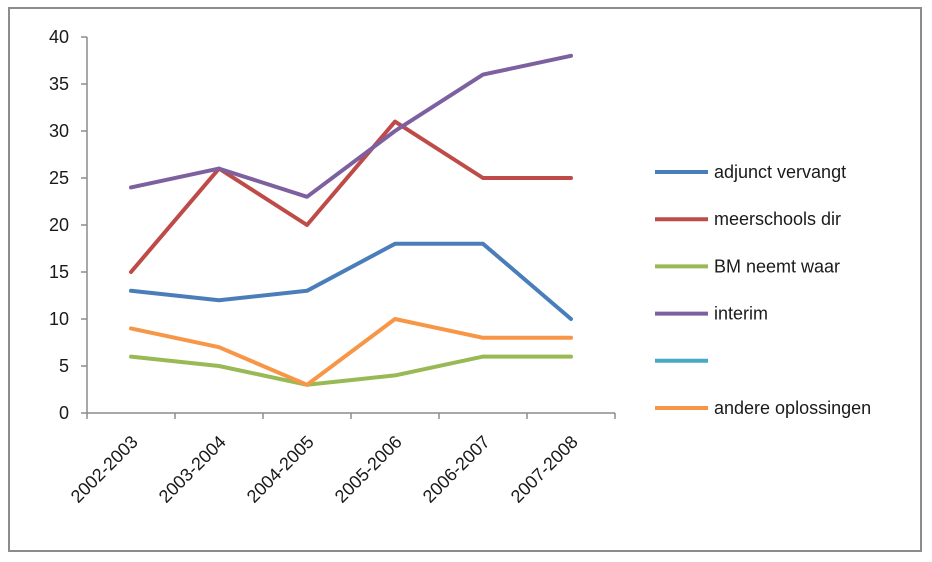  Describe the element at coordinates (792, 408) in the screenshot. I see `legend-label: andere oplossingen` at that location.